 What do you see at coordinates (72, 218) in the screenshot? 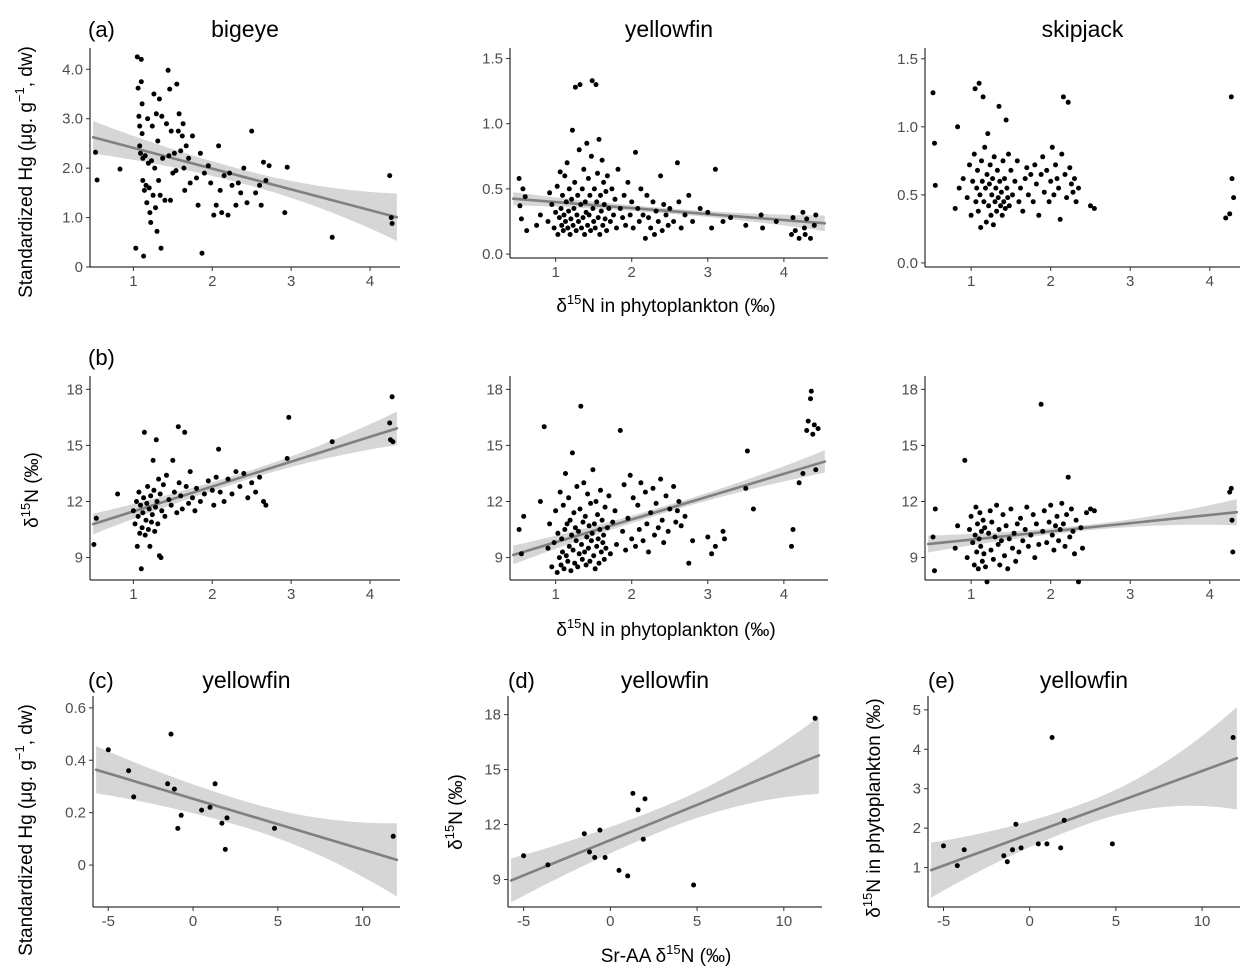
I see `y-tick-label-a-bigeye-1: 1.0` at bounding box center [72, 218].